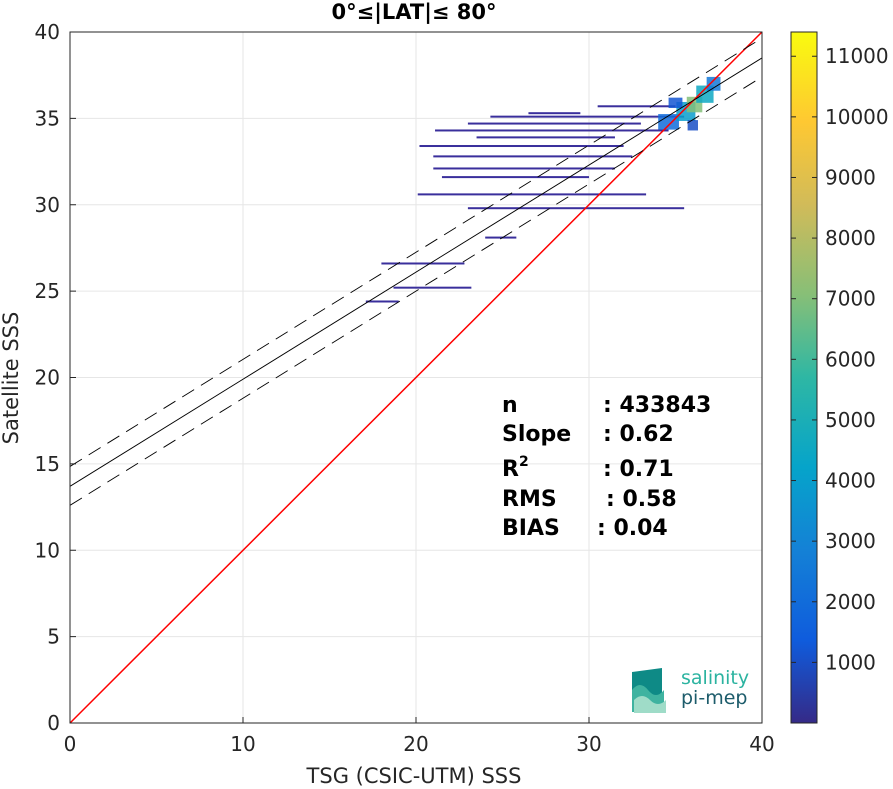 This screenshot has height=789, width=893. I want to click on y-tick-label: 25, so click(47, 291).